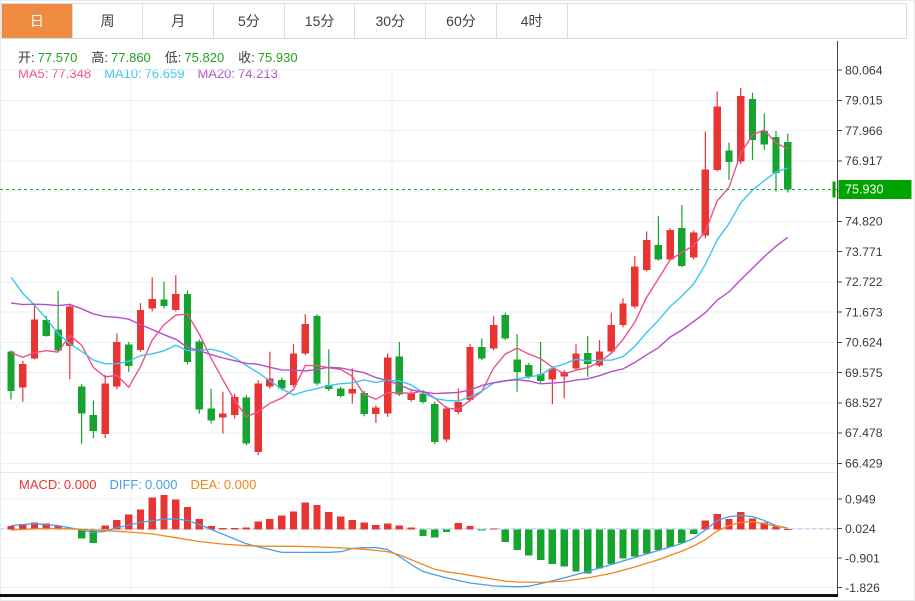  I want to click on tab-min5: 5分, so click(249, 21).